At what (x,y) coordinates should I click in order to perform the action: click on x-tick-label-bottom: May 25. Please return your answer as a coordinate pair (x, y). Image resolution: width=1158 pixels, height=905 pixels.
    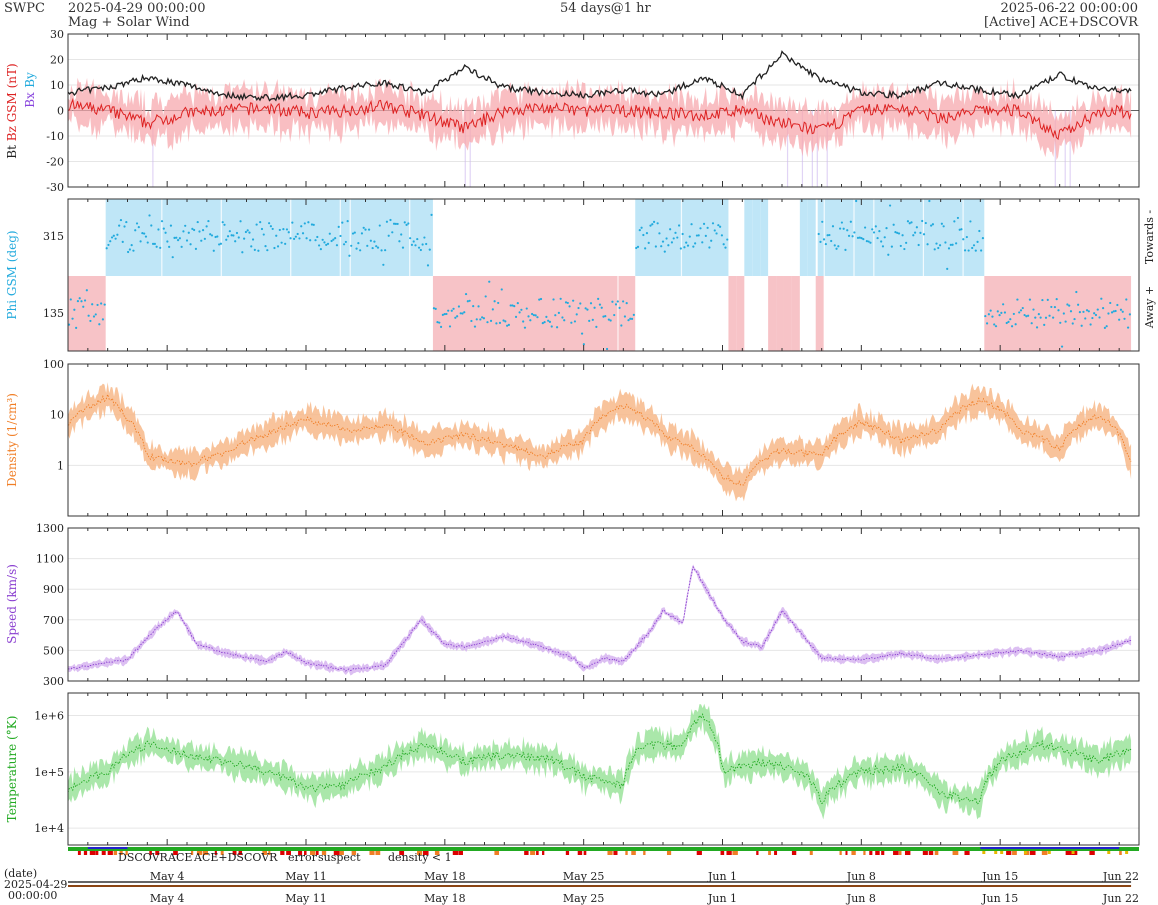
    Looking at the image, I should click on (584, 898).